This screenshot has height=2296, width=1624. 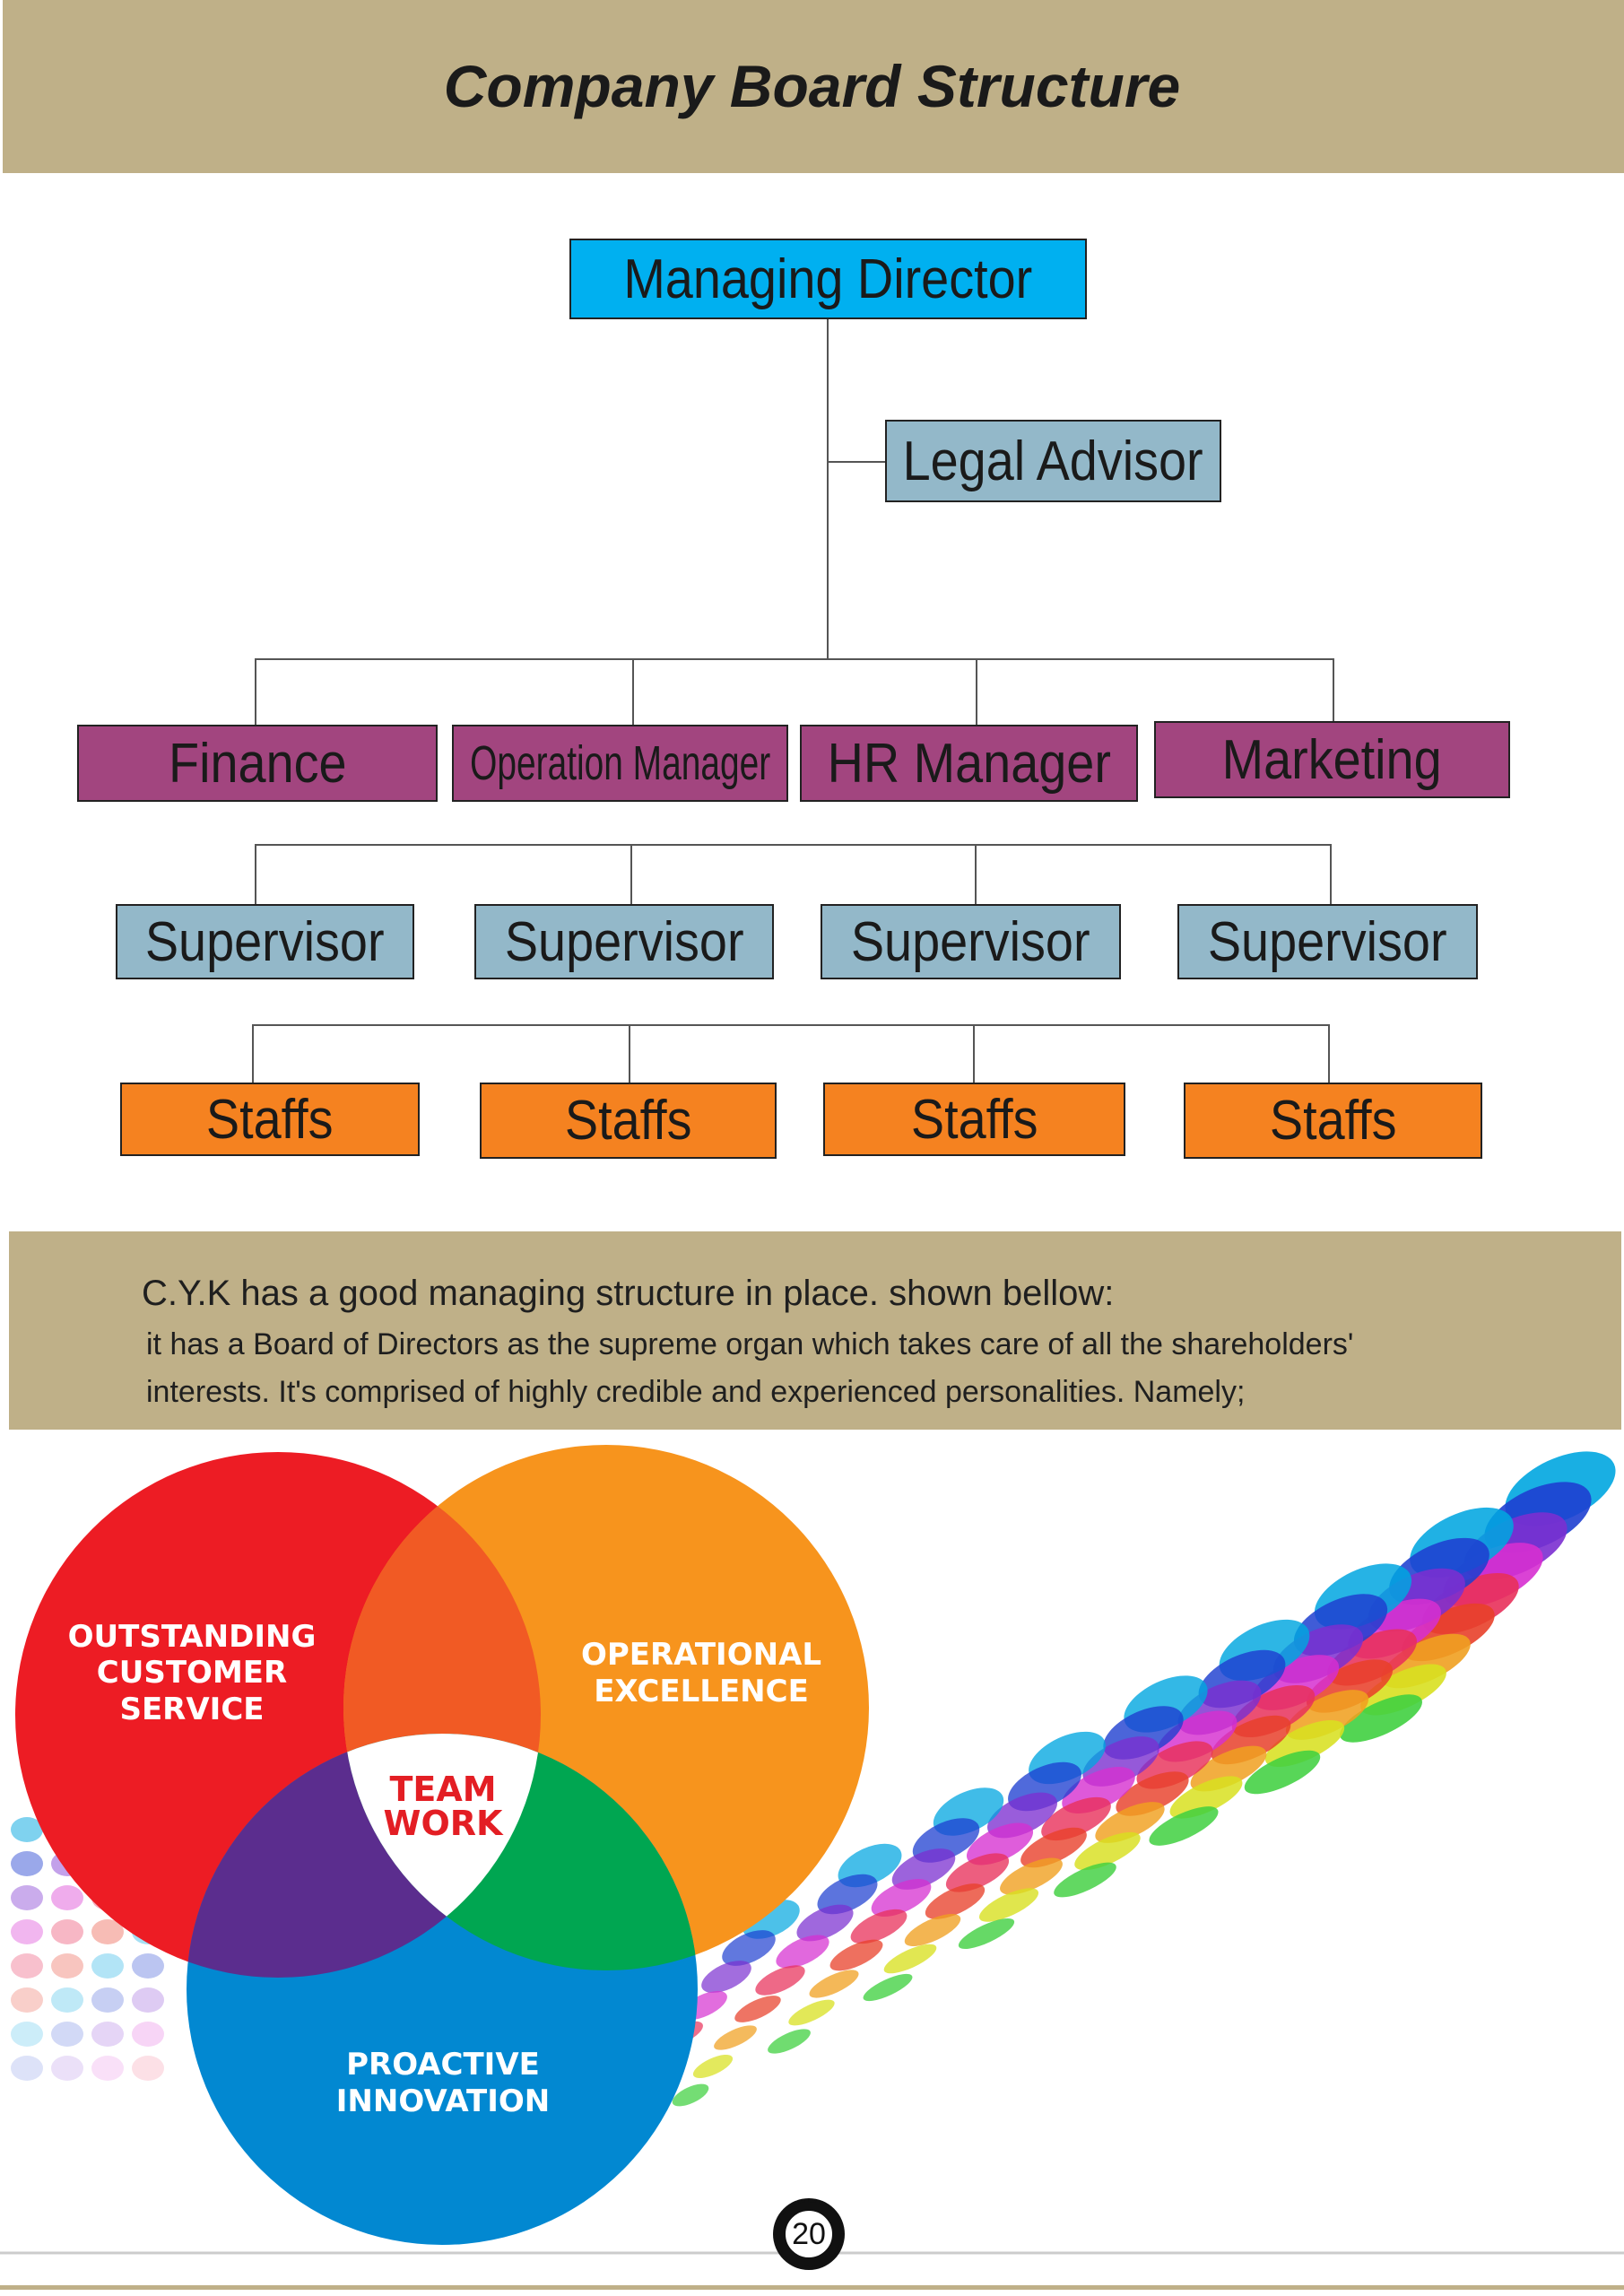 I want to click on venn-label-blue: PROACTIVE, so click(x=443, y=2065).